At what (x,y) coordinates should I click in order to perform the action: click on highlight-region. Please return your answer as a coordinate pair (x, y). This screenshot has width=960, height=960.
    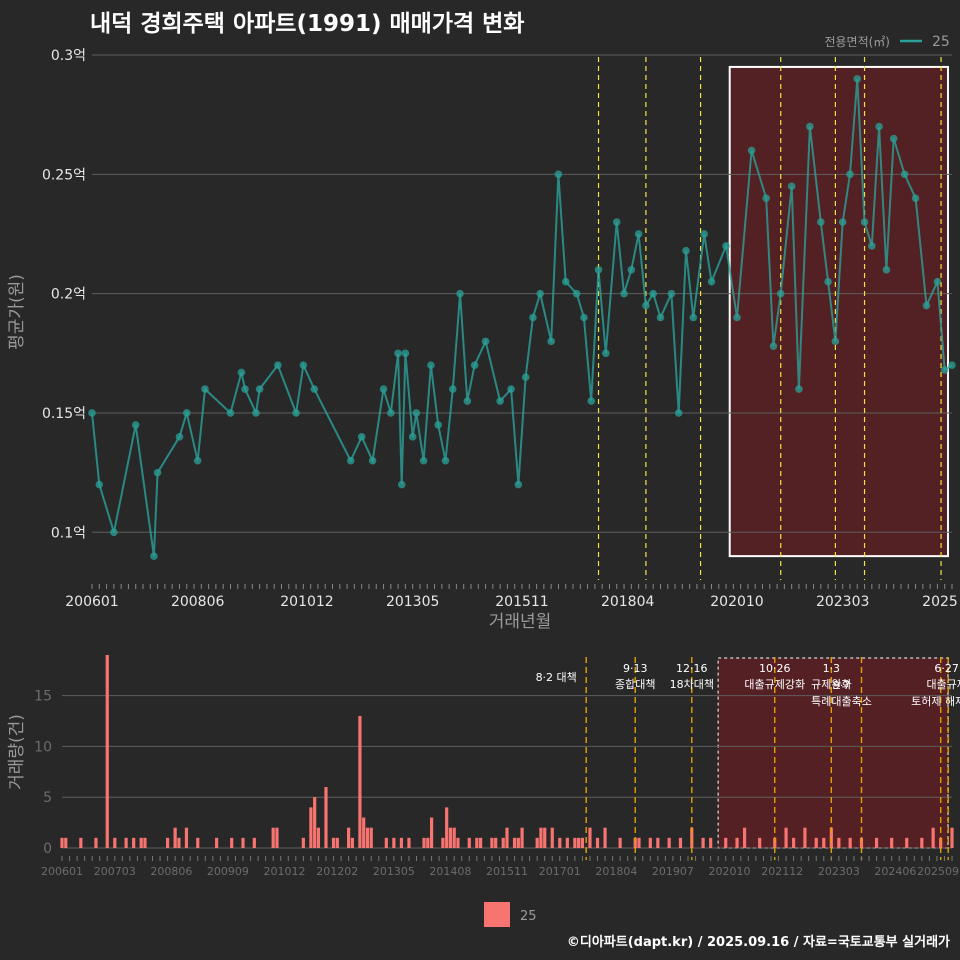
    Looking at the image, I should click on (838, 311).